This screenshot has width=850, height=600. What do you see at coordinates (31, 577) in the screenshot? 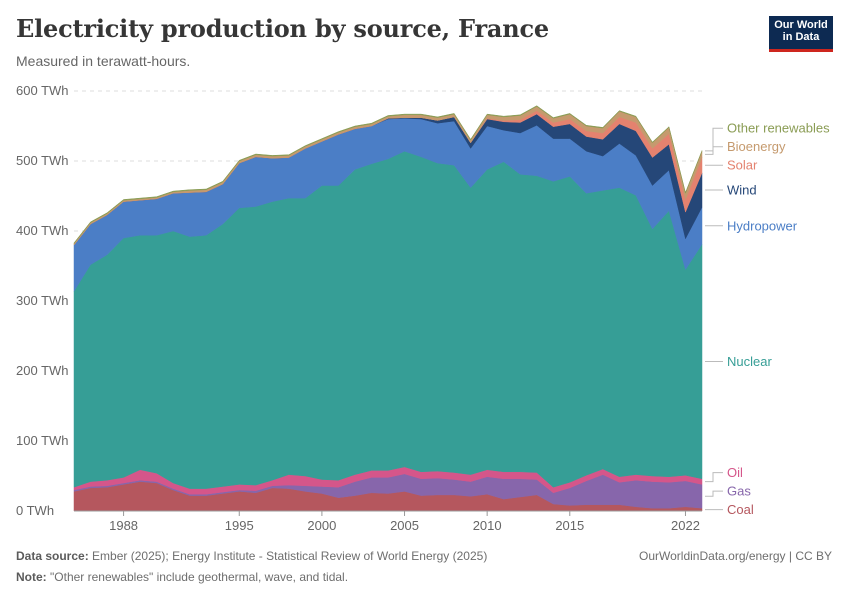
I see `note-label: Note:` at bounding box center [31, 577].